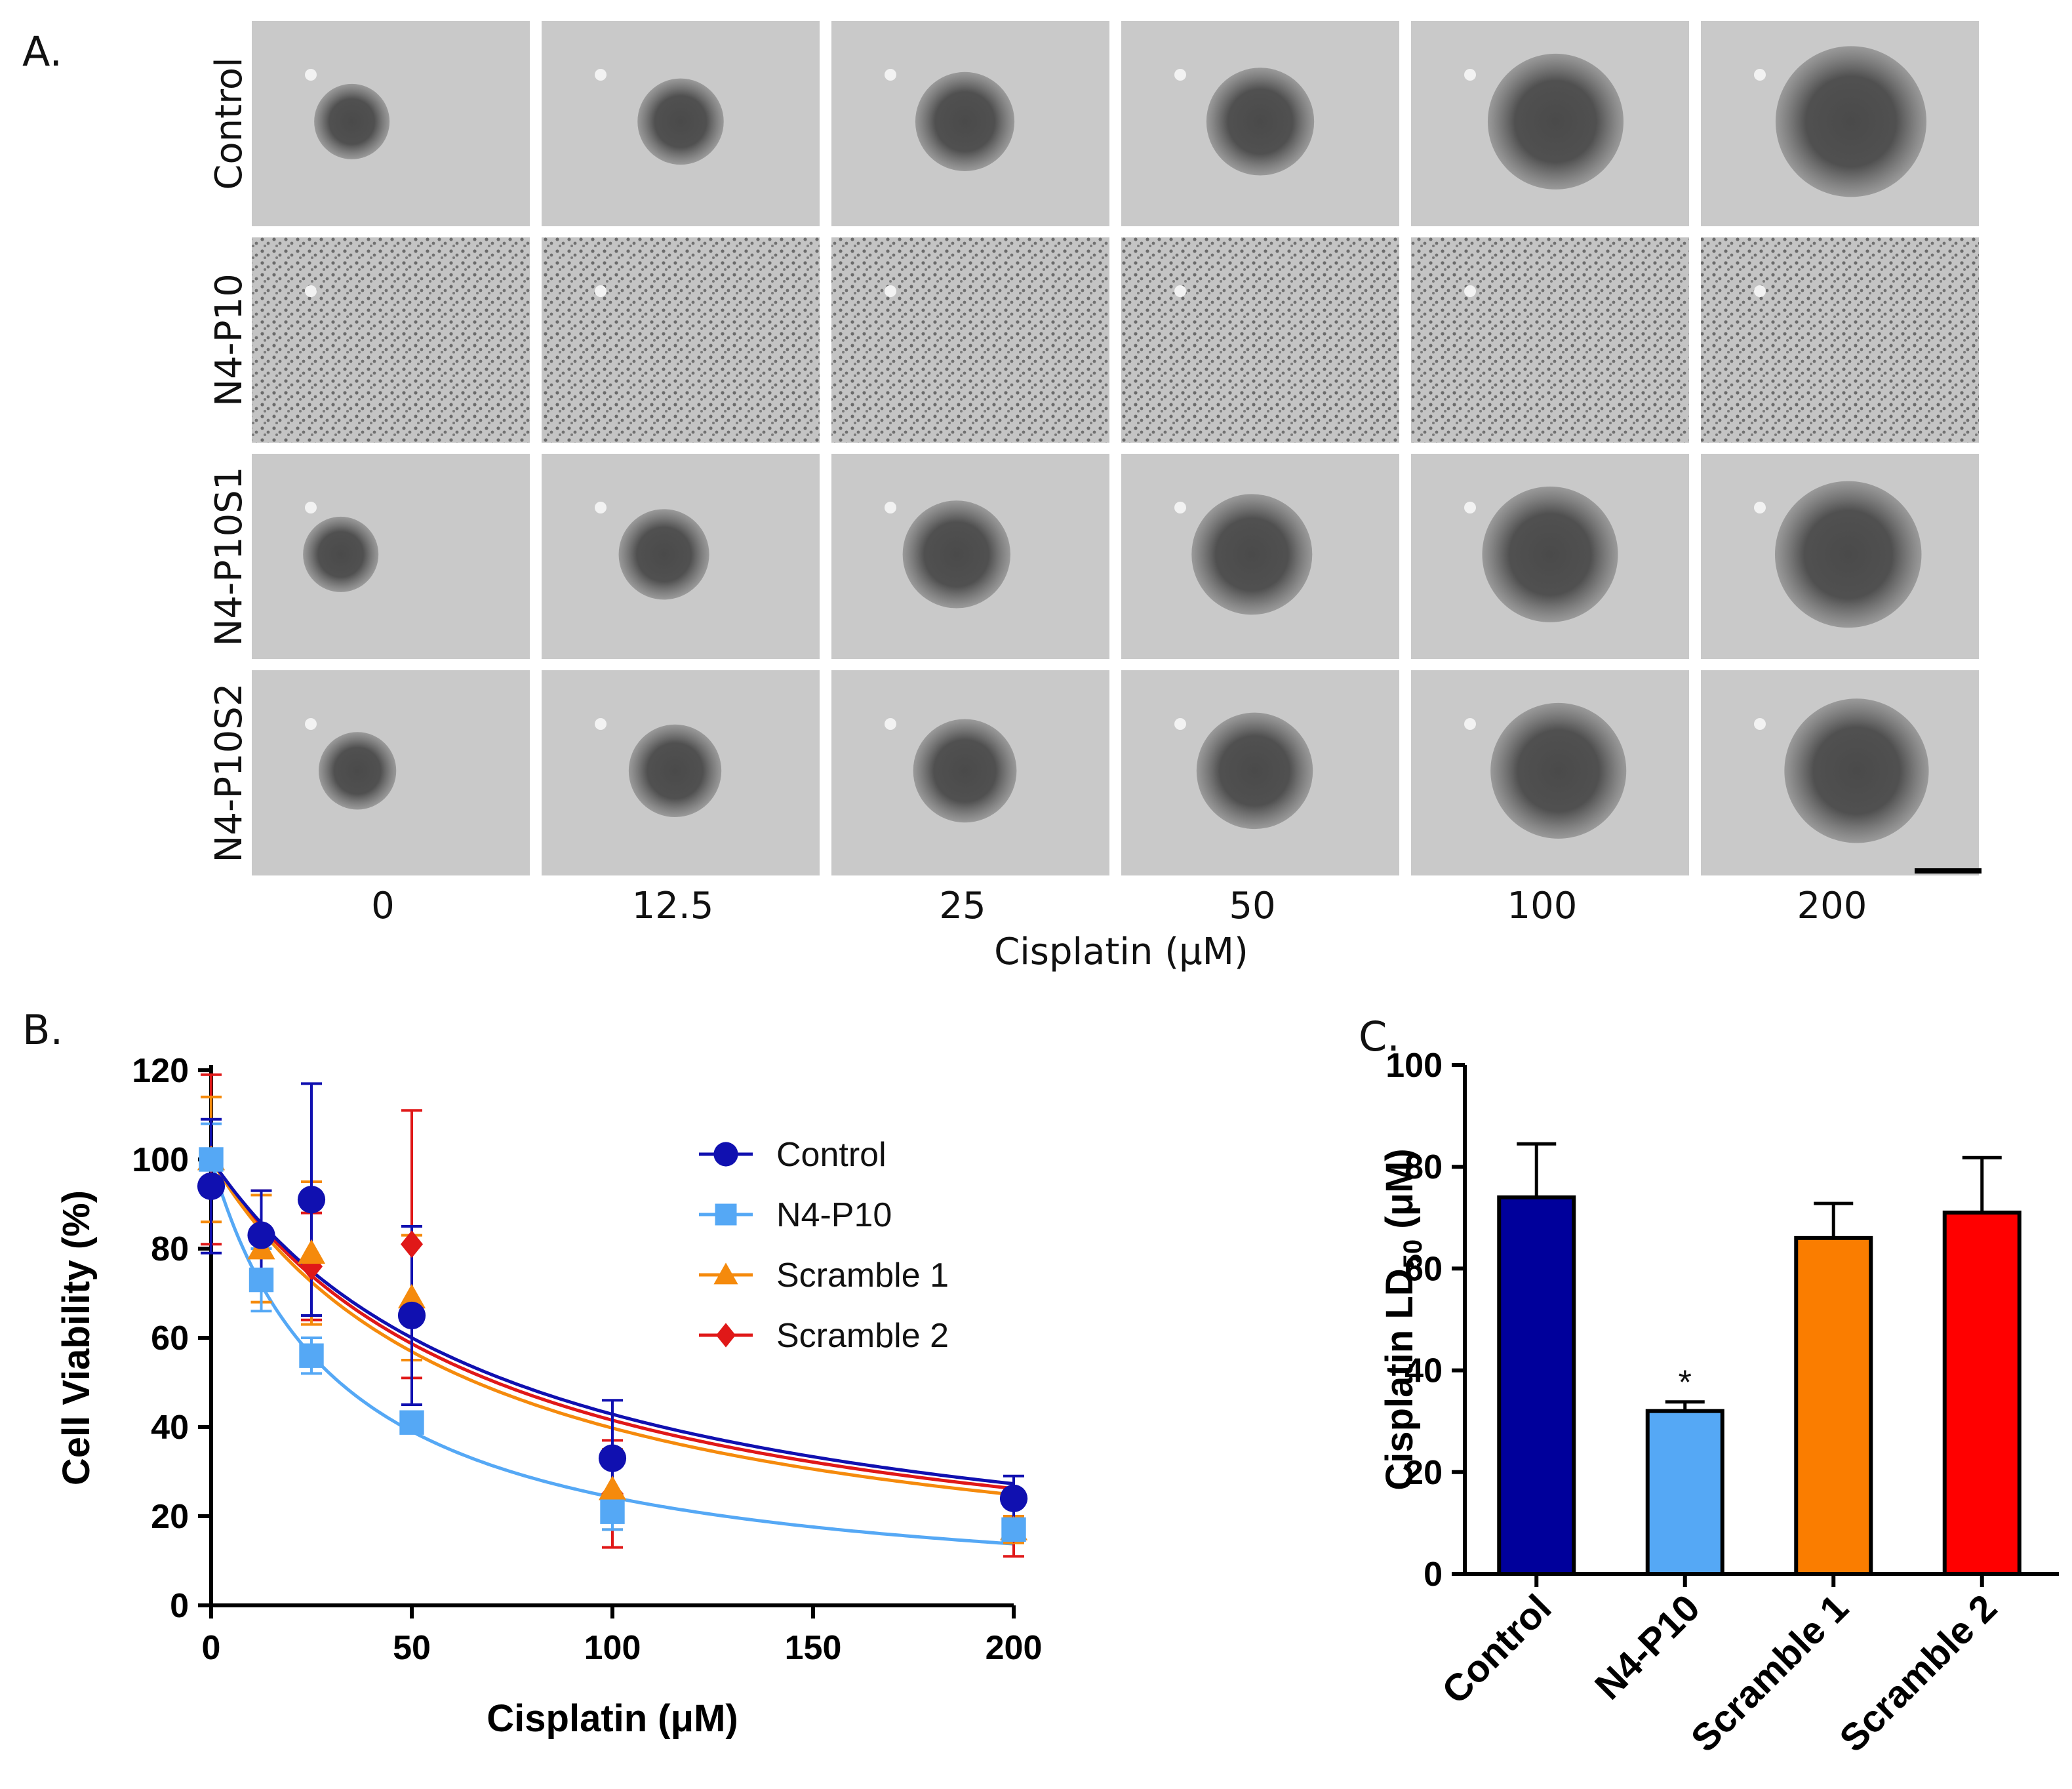  What do you see at coordinates (212, 1648) in the screenshot?
I see `x-tick-label: 0` at bounding box center [212, 1648].